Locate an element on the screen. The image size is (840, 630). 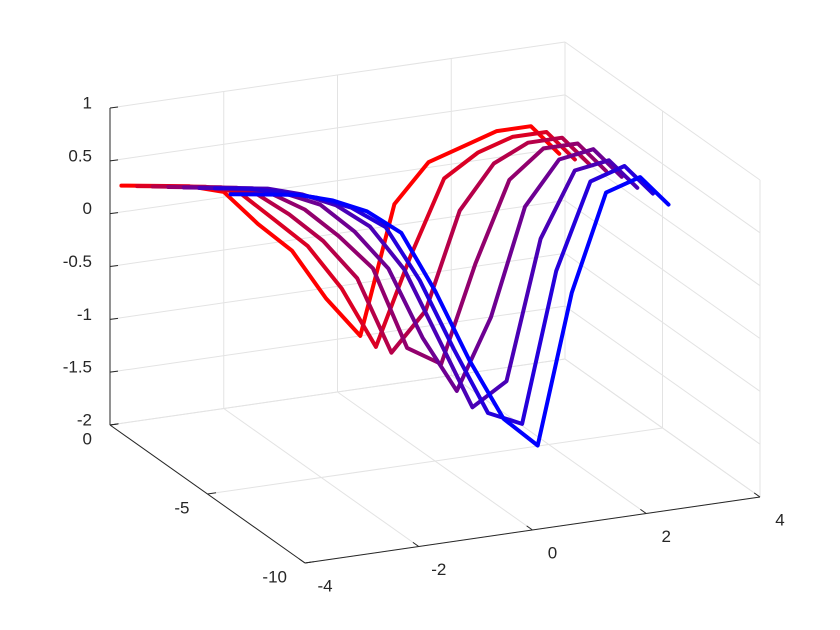
z-tick-label: 0.5 is located at coordinates (80, 155).